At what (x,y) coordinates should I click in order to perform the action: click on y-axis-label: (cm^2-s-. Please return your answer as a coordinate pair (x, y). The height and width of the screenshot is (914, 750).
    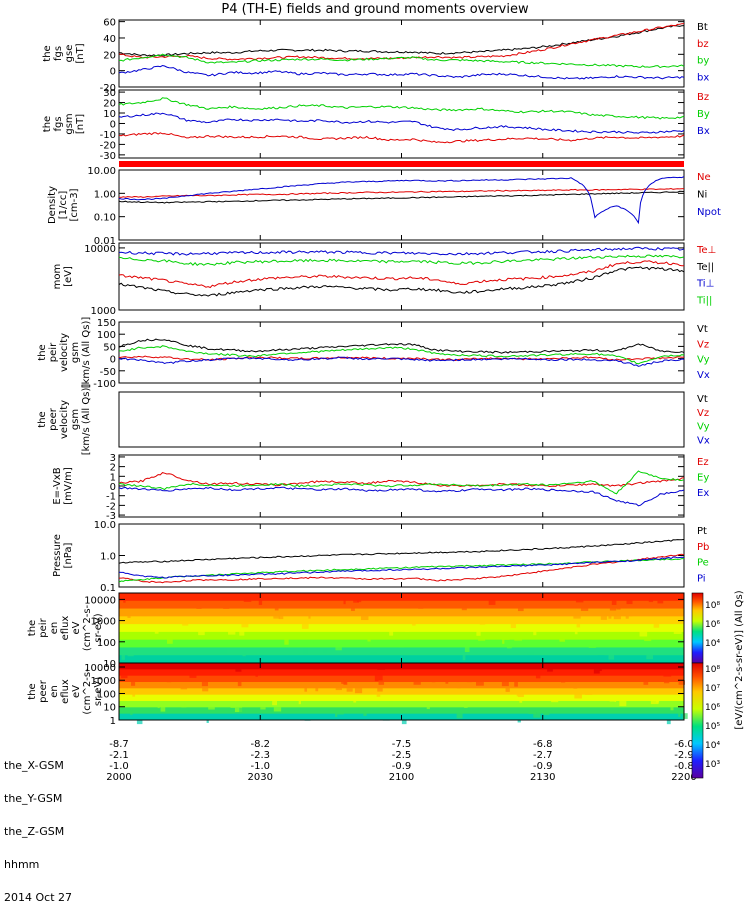
    Looking at the image, I should click on (87, 627).